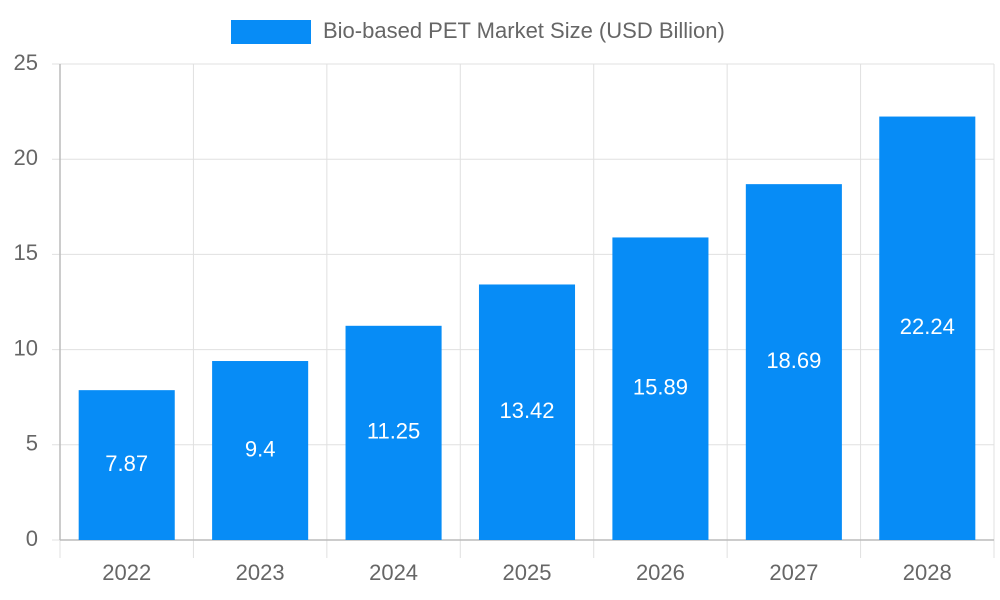 The height and width of the screenshot is (600, 1000). I want to click on value-label: 22.24, so click(927, 326).